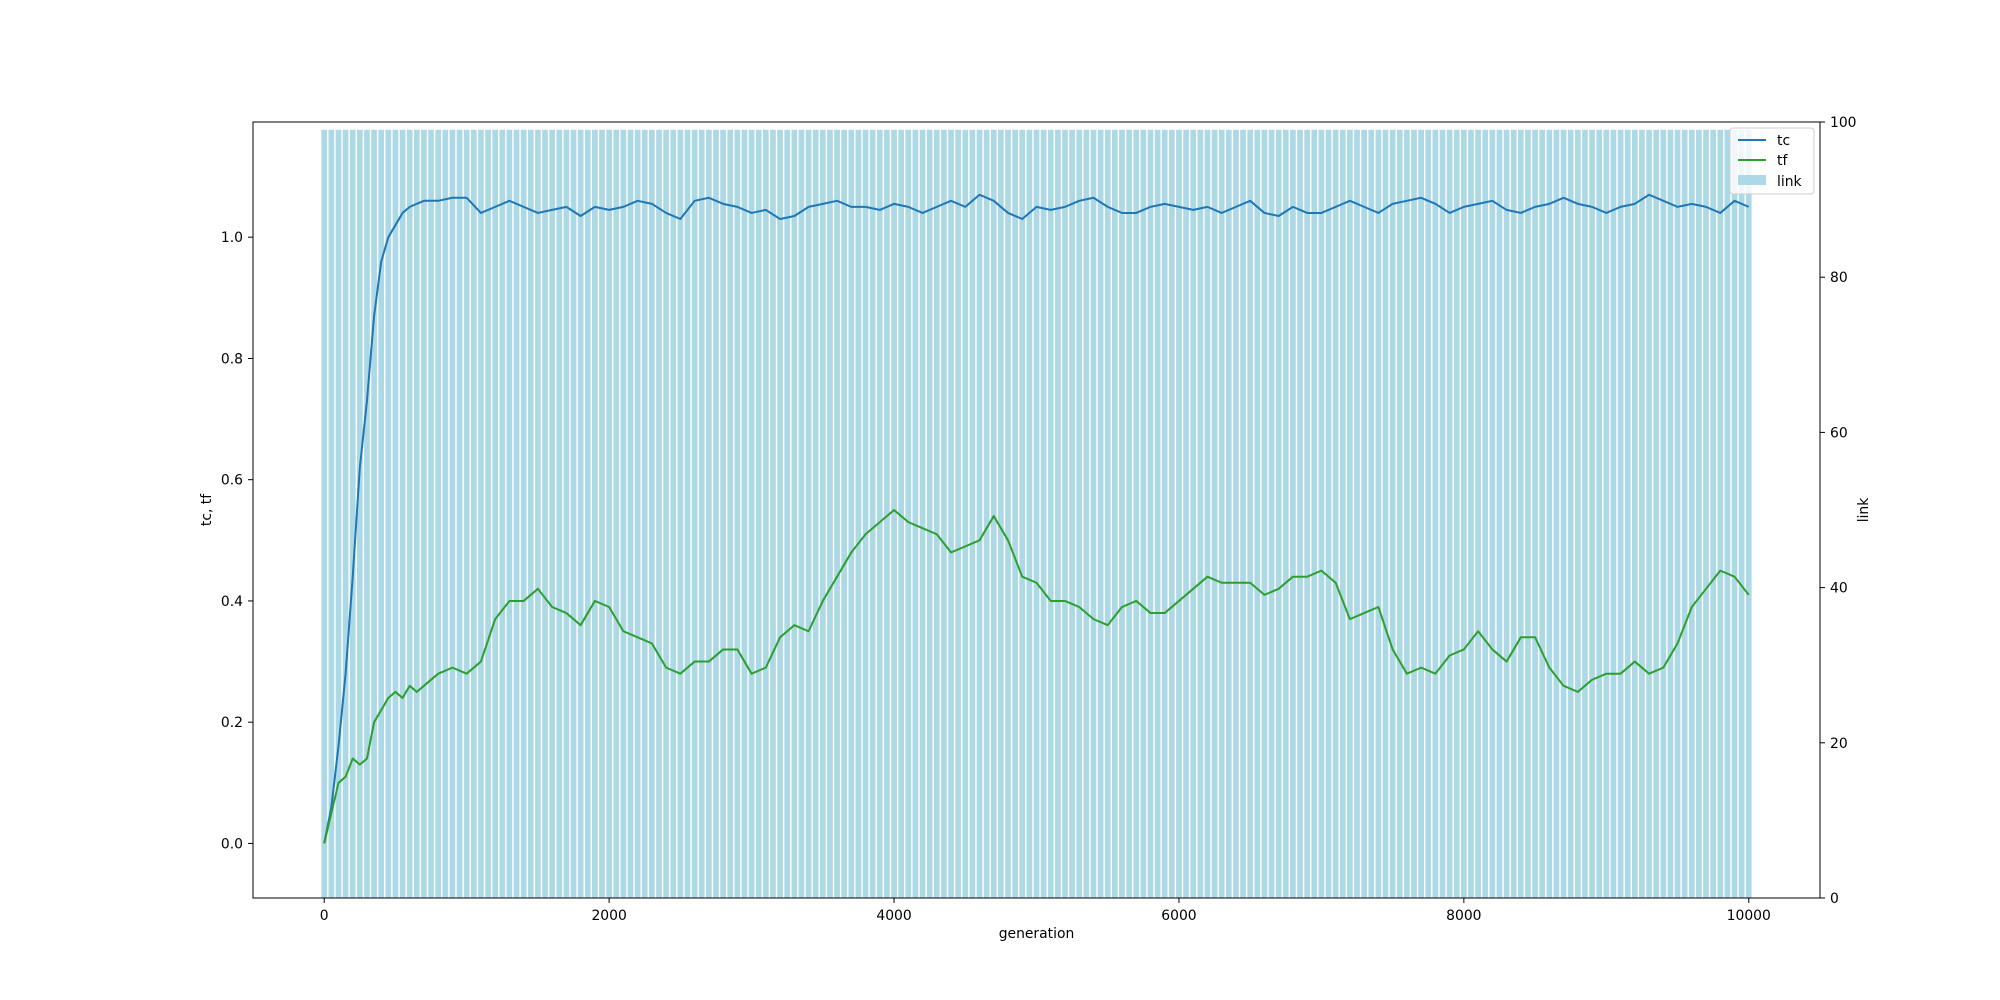  I want to click on x-tick-label: 10000, so click(1749, 916).